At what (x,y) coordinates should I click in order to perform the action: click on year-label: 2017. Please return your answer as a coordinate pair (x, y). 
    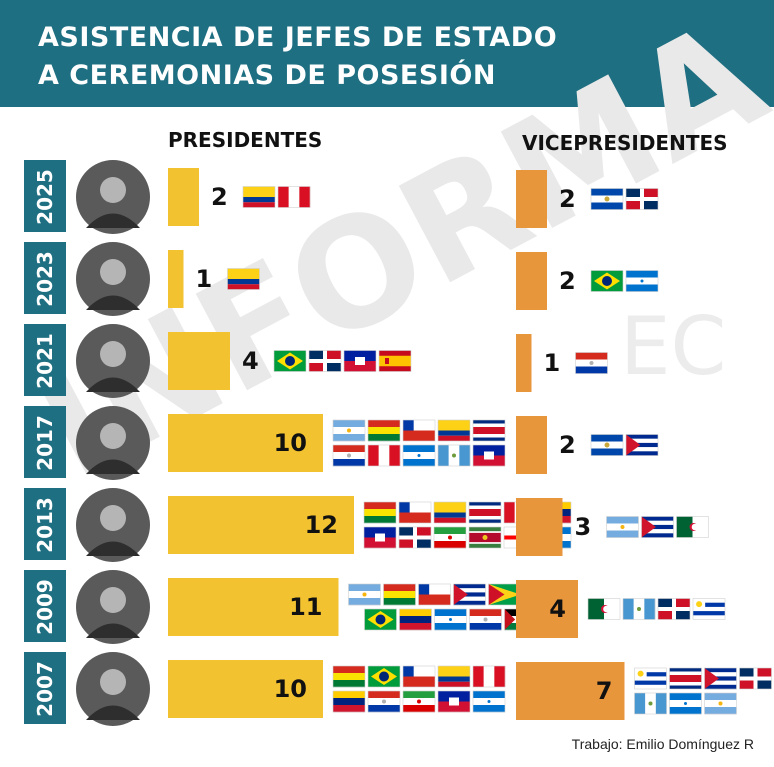
    Looking at the image, I should click on (45, 442).